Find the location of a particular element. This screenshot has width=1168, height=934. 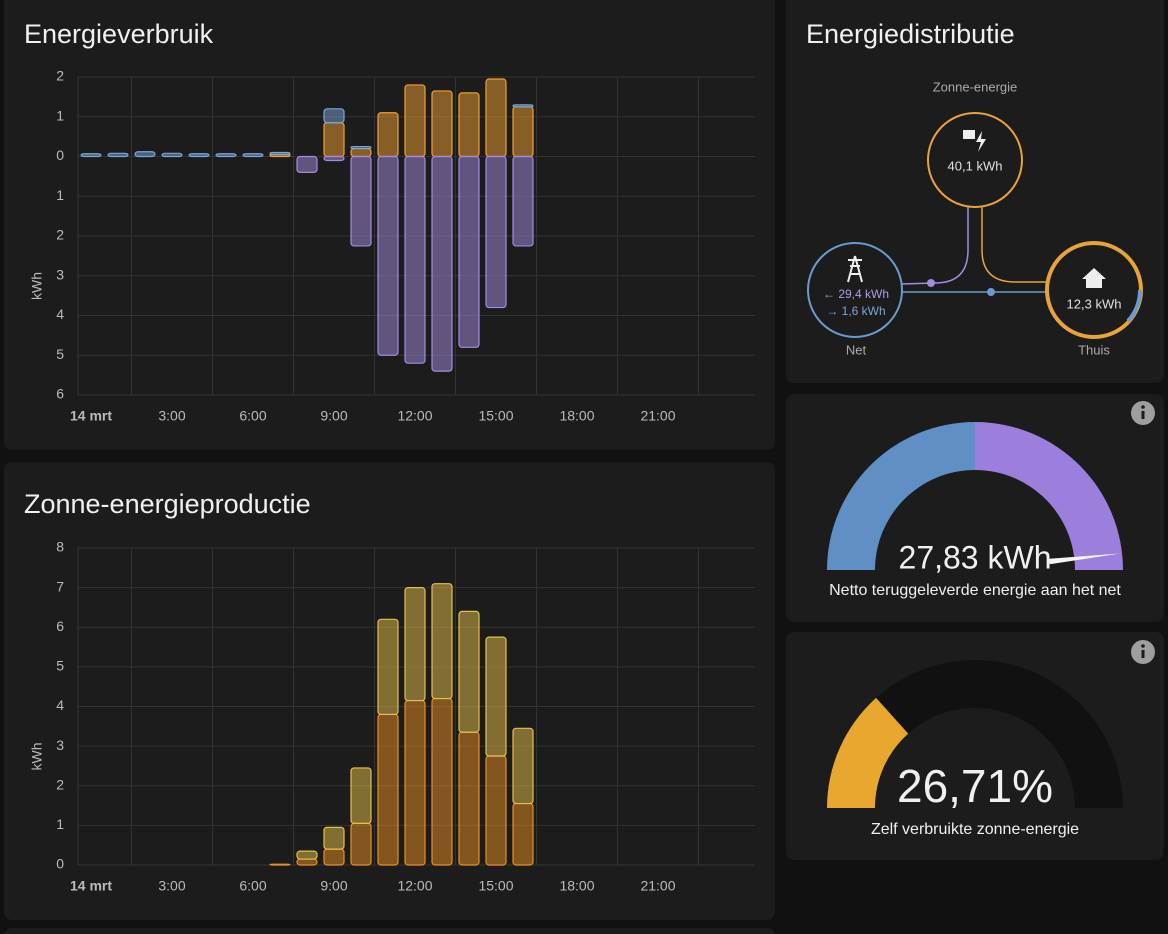

gauge-value: 26,71% is located at coordinates (975, 786).